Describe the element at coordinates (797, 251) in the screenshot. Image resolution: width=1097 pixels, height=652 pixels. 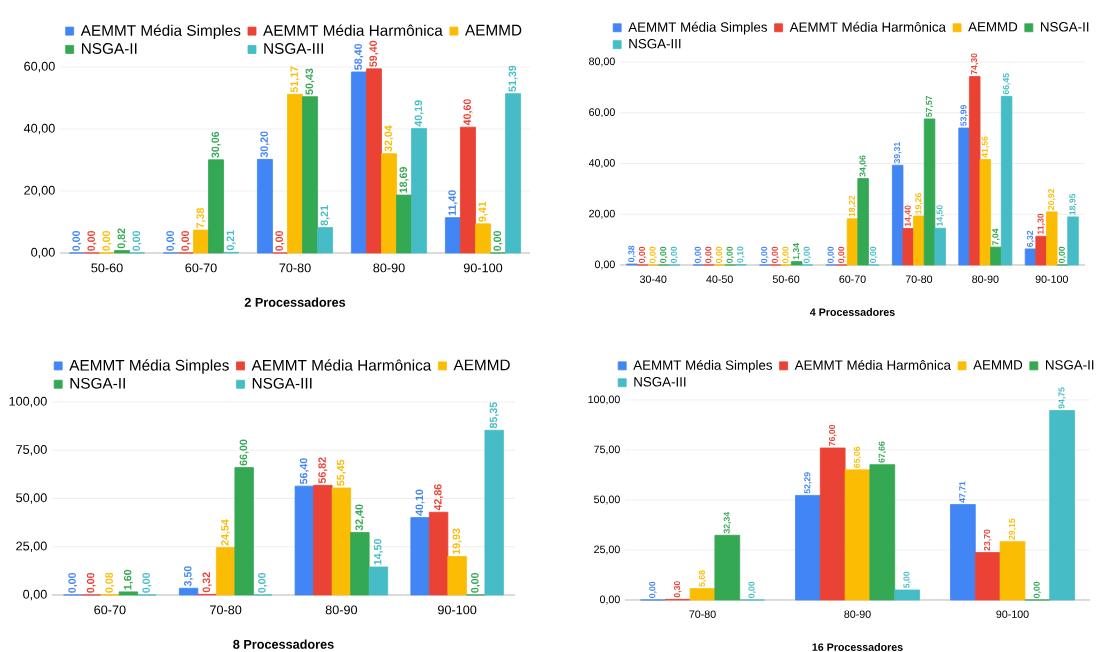
I see `data-label: 1,34` at that location.